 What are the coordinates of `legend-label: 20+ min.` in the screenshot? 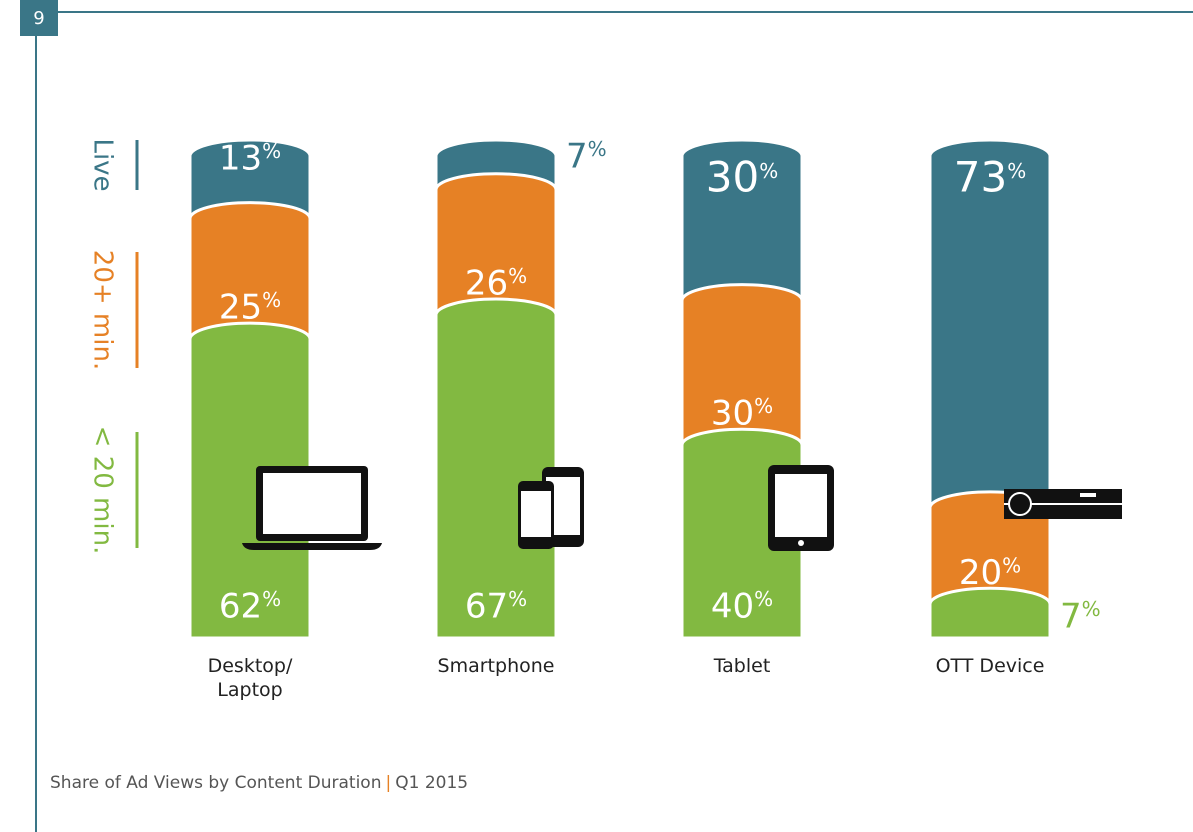 It's located at (103, 310).